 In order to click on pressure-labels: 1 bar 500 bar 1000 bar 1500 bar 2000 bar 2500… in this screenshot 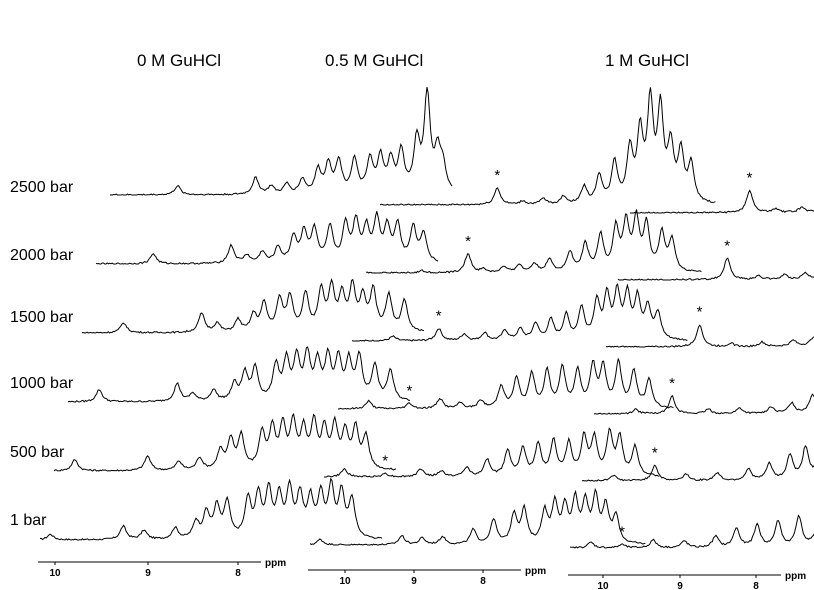, I will do `click(42, 354)`.